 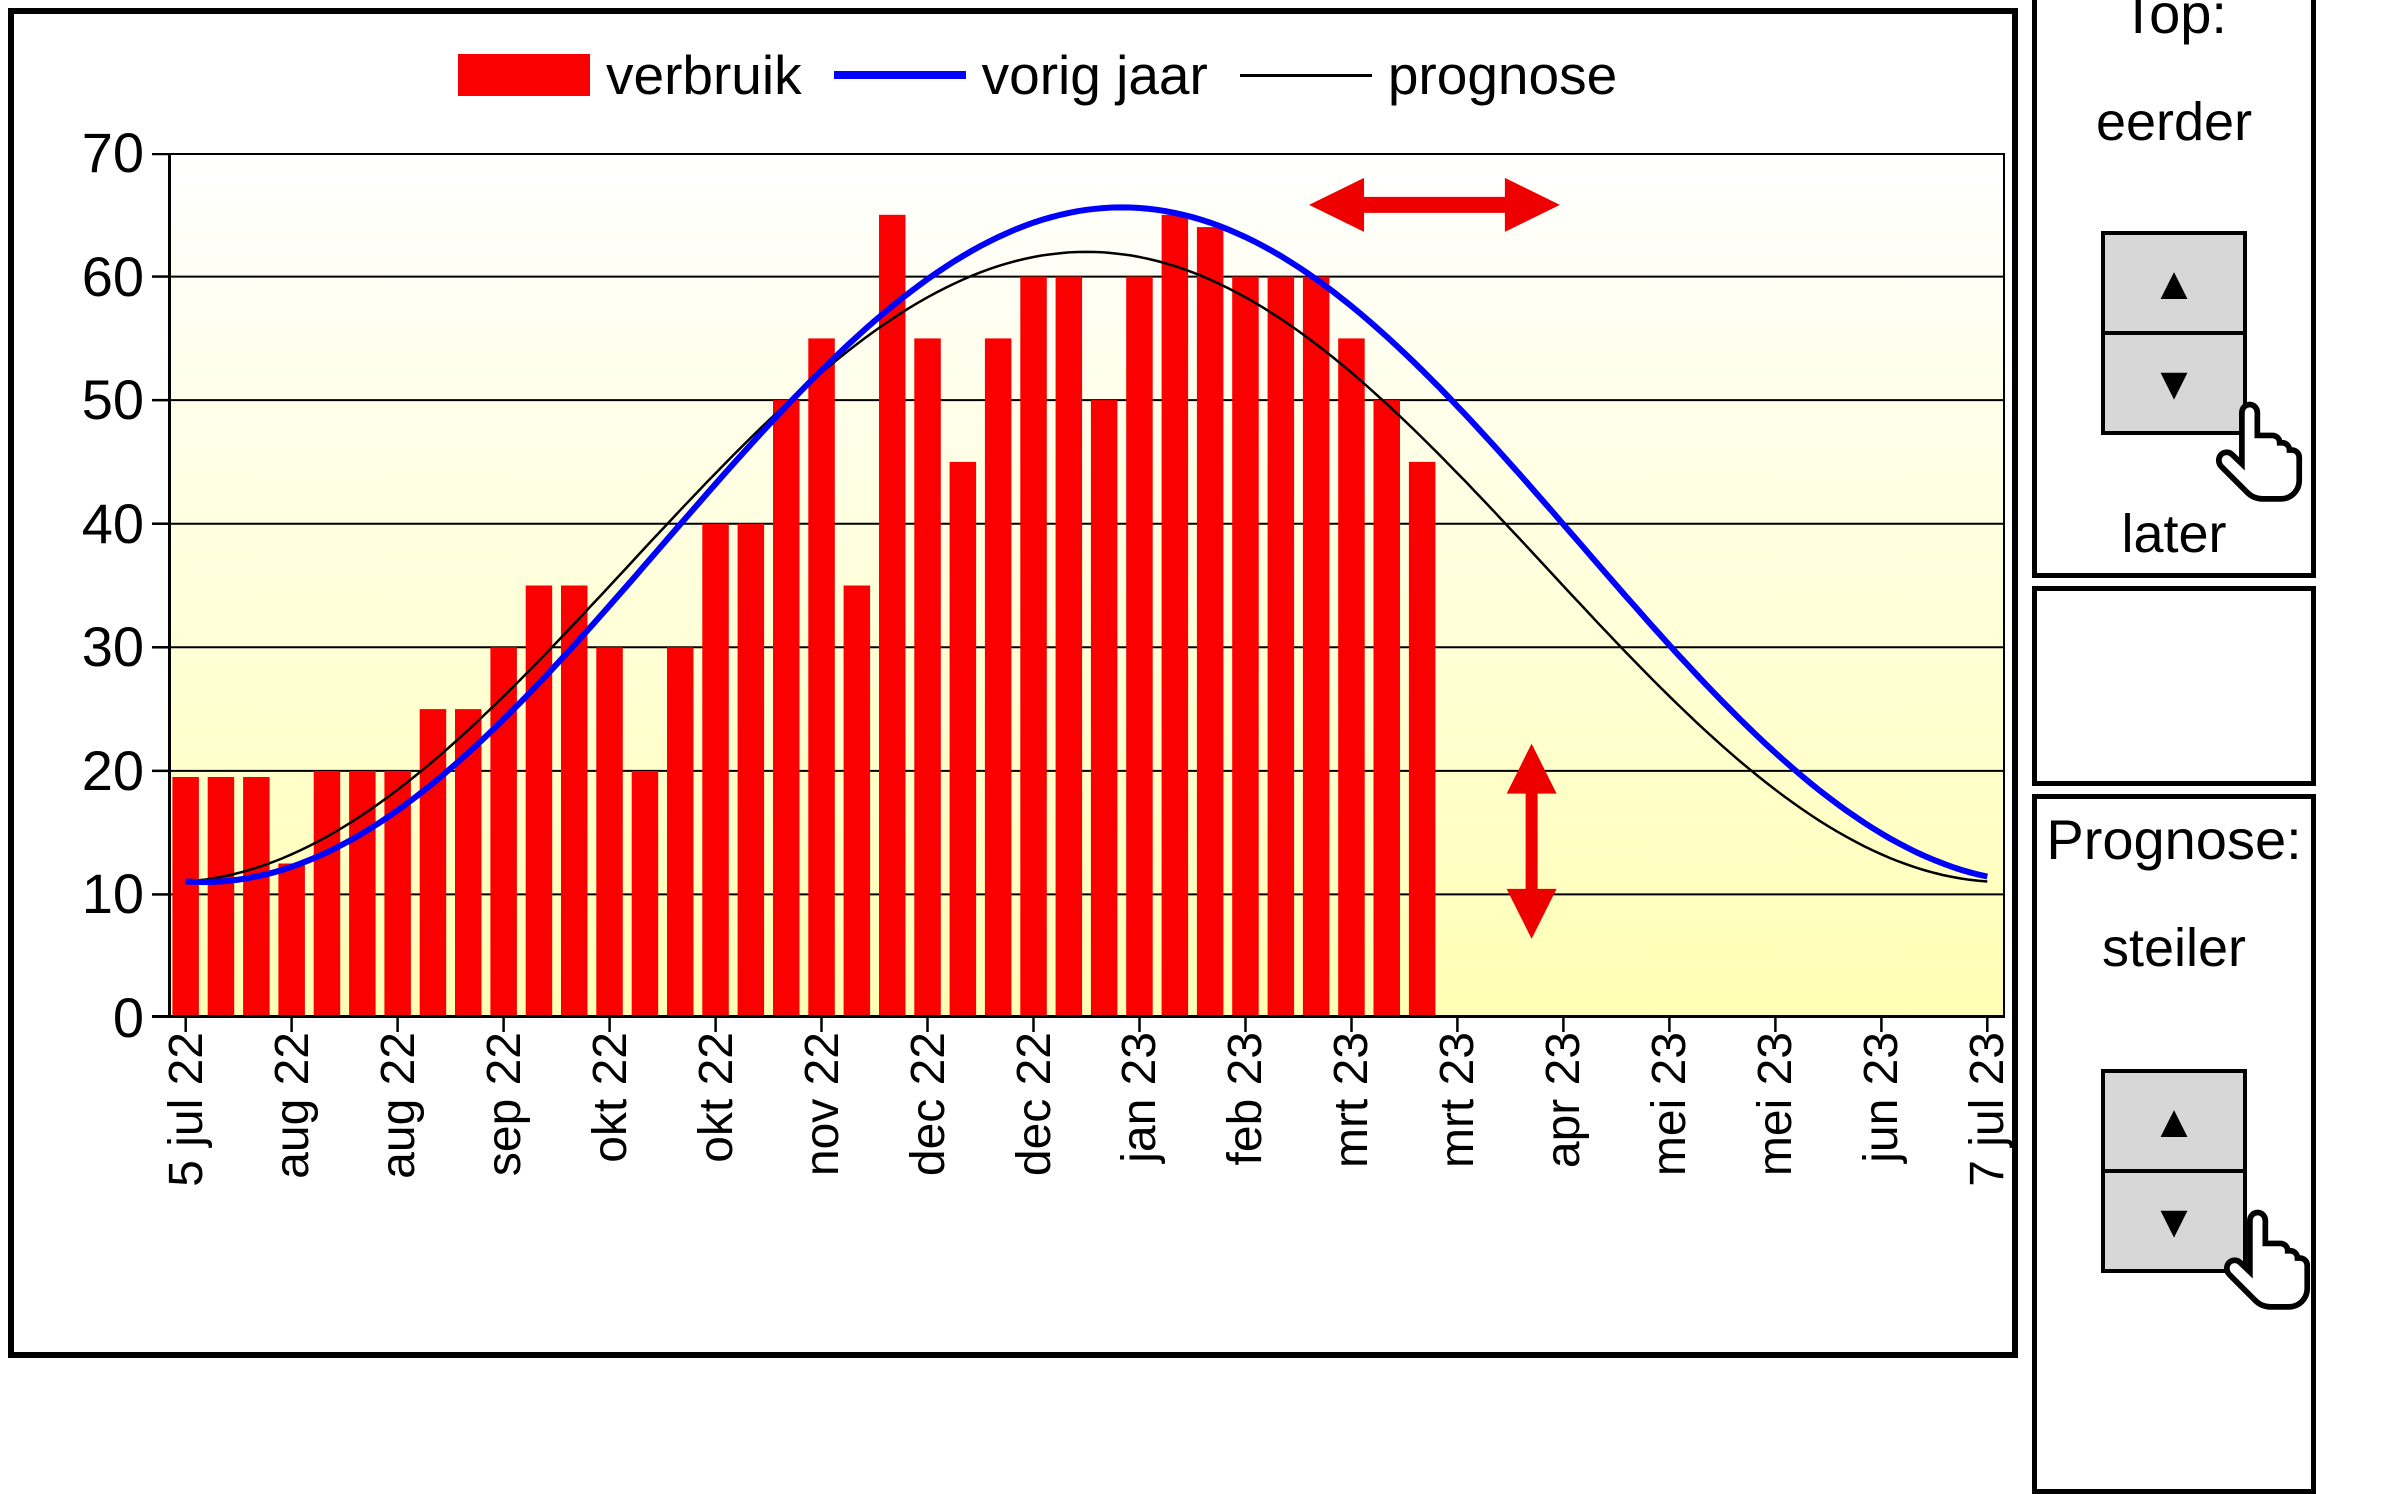 What do you see at coordinates (704, 75) in the screenshot?
I see `legend-label-verbruik: verbruik` at bounding box center [704, 75].